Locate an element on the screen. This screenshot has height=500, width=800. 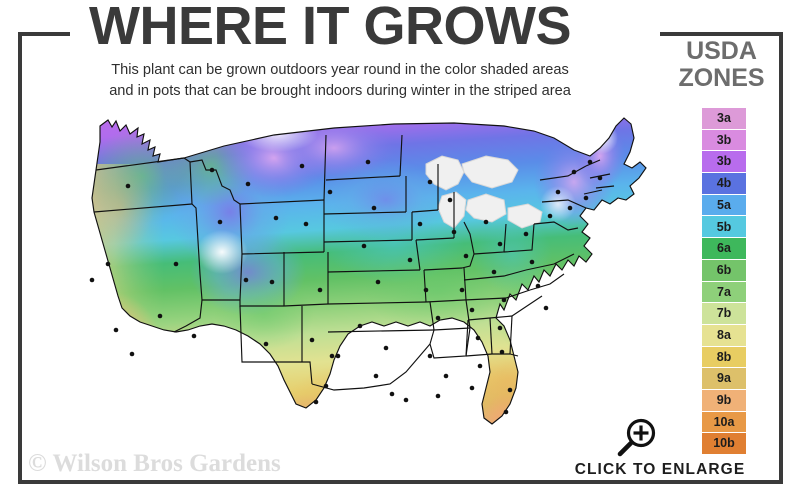
legend-swatch-10a-14: 10a is located at coordinates (724, 422).